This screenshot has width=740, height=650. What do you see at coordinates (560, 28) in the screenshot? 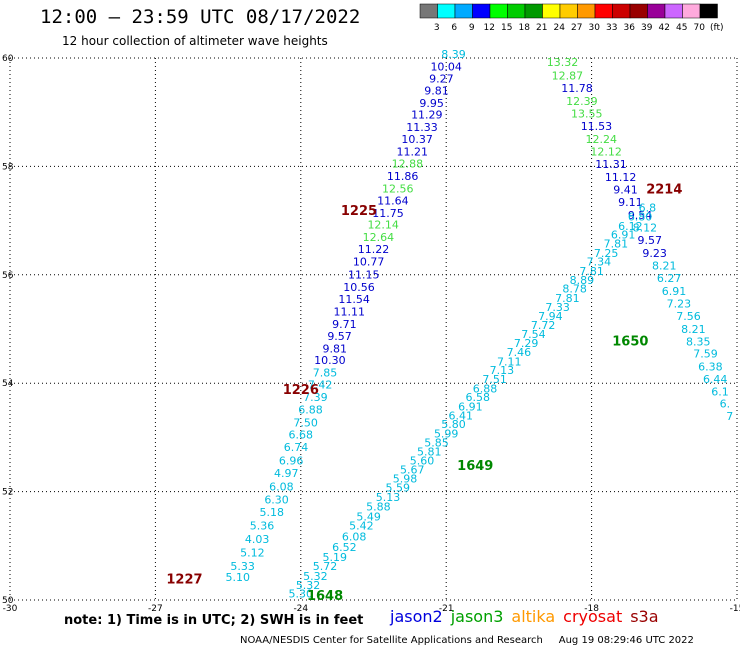
I see `colorbar-label: 24` at bounding box center [560, 28].